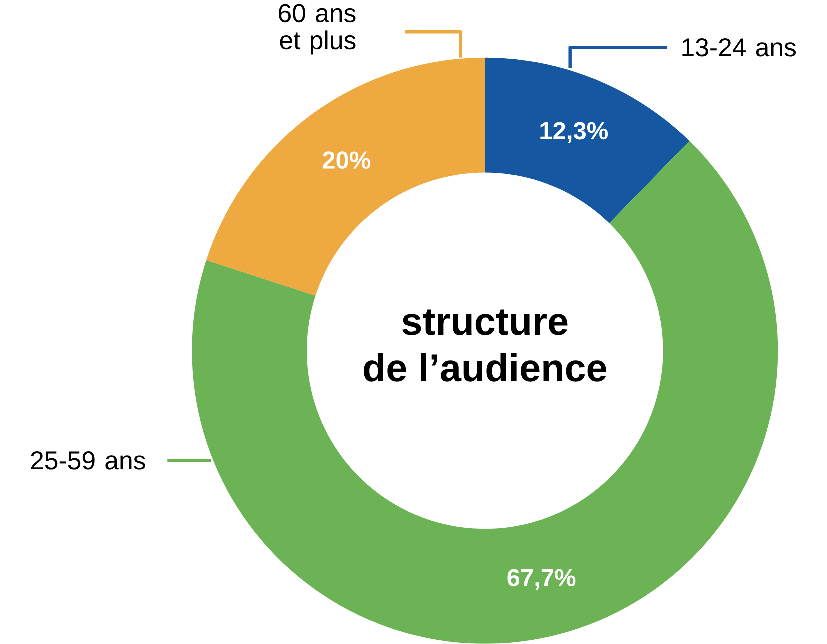 This screenshot has width=827, height=644. Describe the element at coordinates (317, 29) in the screenshot. I see `legend-label: 60 ans et plus` at that location.